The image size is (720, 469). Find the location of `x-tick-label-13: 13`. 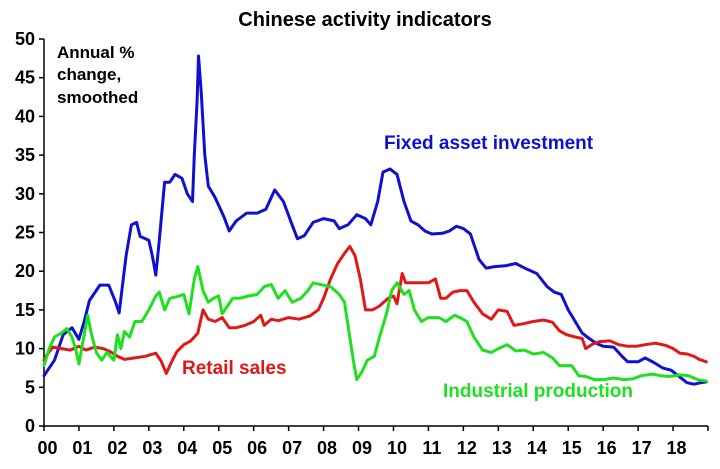

x-tick-label-13: 13 is located at coordinates (502, 448).